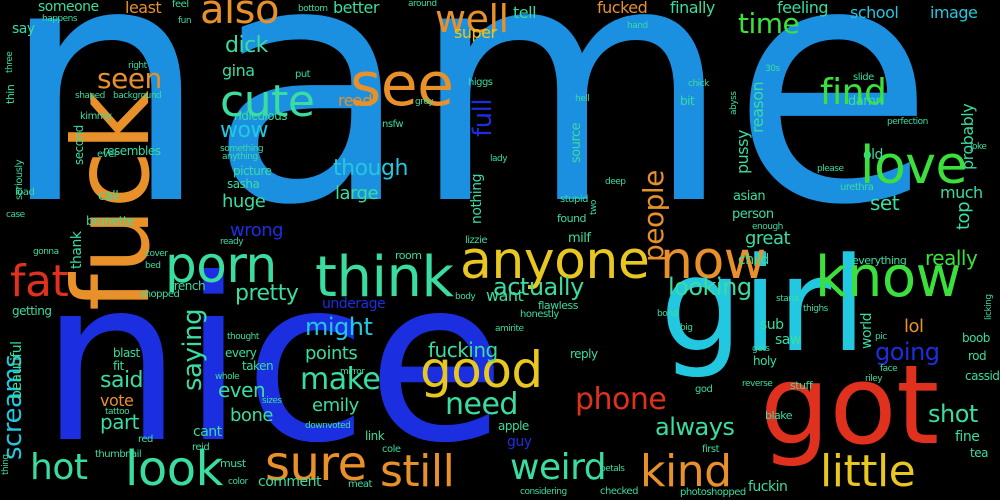 Image resolution: width=1000 pixels, height=500 pixels. I want to click on word-vote: vote, so click(117, 400).